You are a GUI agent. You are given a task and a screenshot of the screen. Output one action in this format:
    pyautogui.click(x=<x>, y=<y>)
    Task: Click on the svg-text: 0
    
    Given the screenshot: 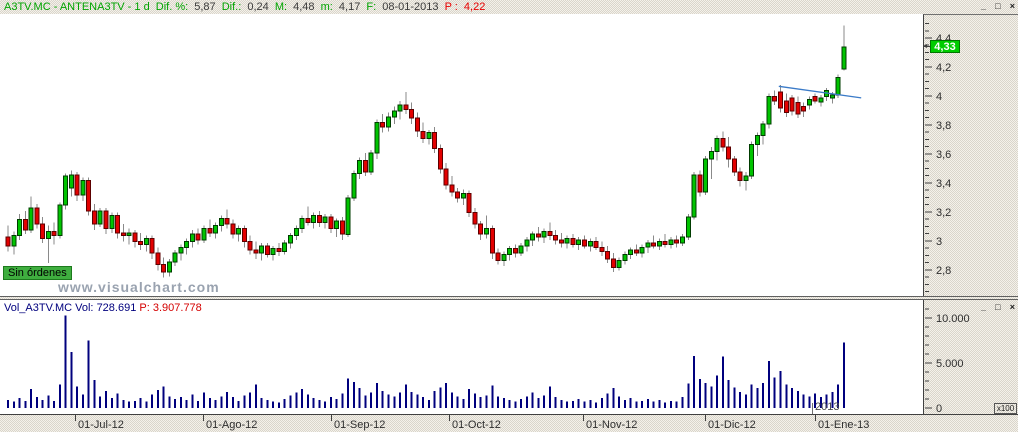 What is the action you would take?
    pyautogui.click(x=939, y=408)
    